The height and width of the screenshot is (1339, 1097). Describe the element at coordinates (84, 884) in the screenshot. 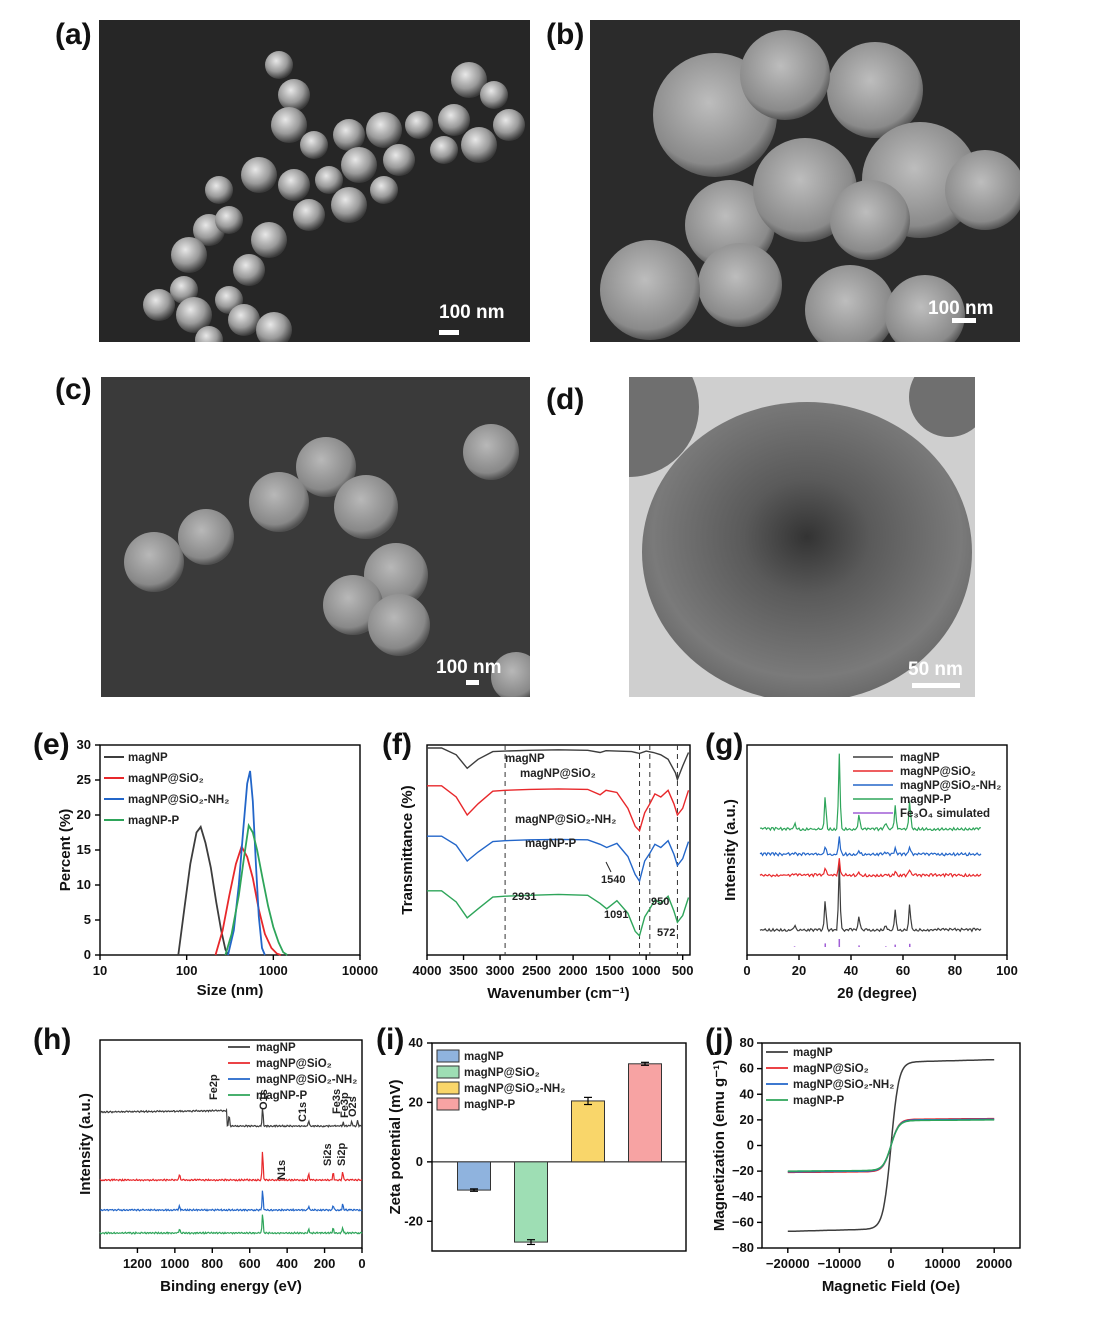

I see `y-tick-label: 10` at that location.